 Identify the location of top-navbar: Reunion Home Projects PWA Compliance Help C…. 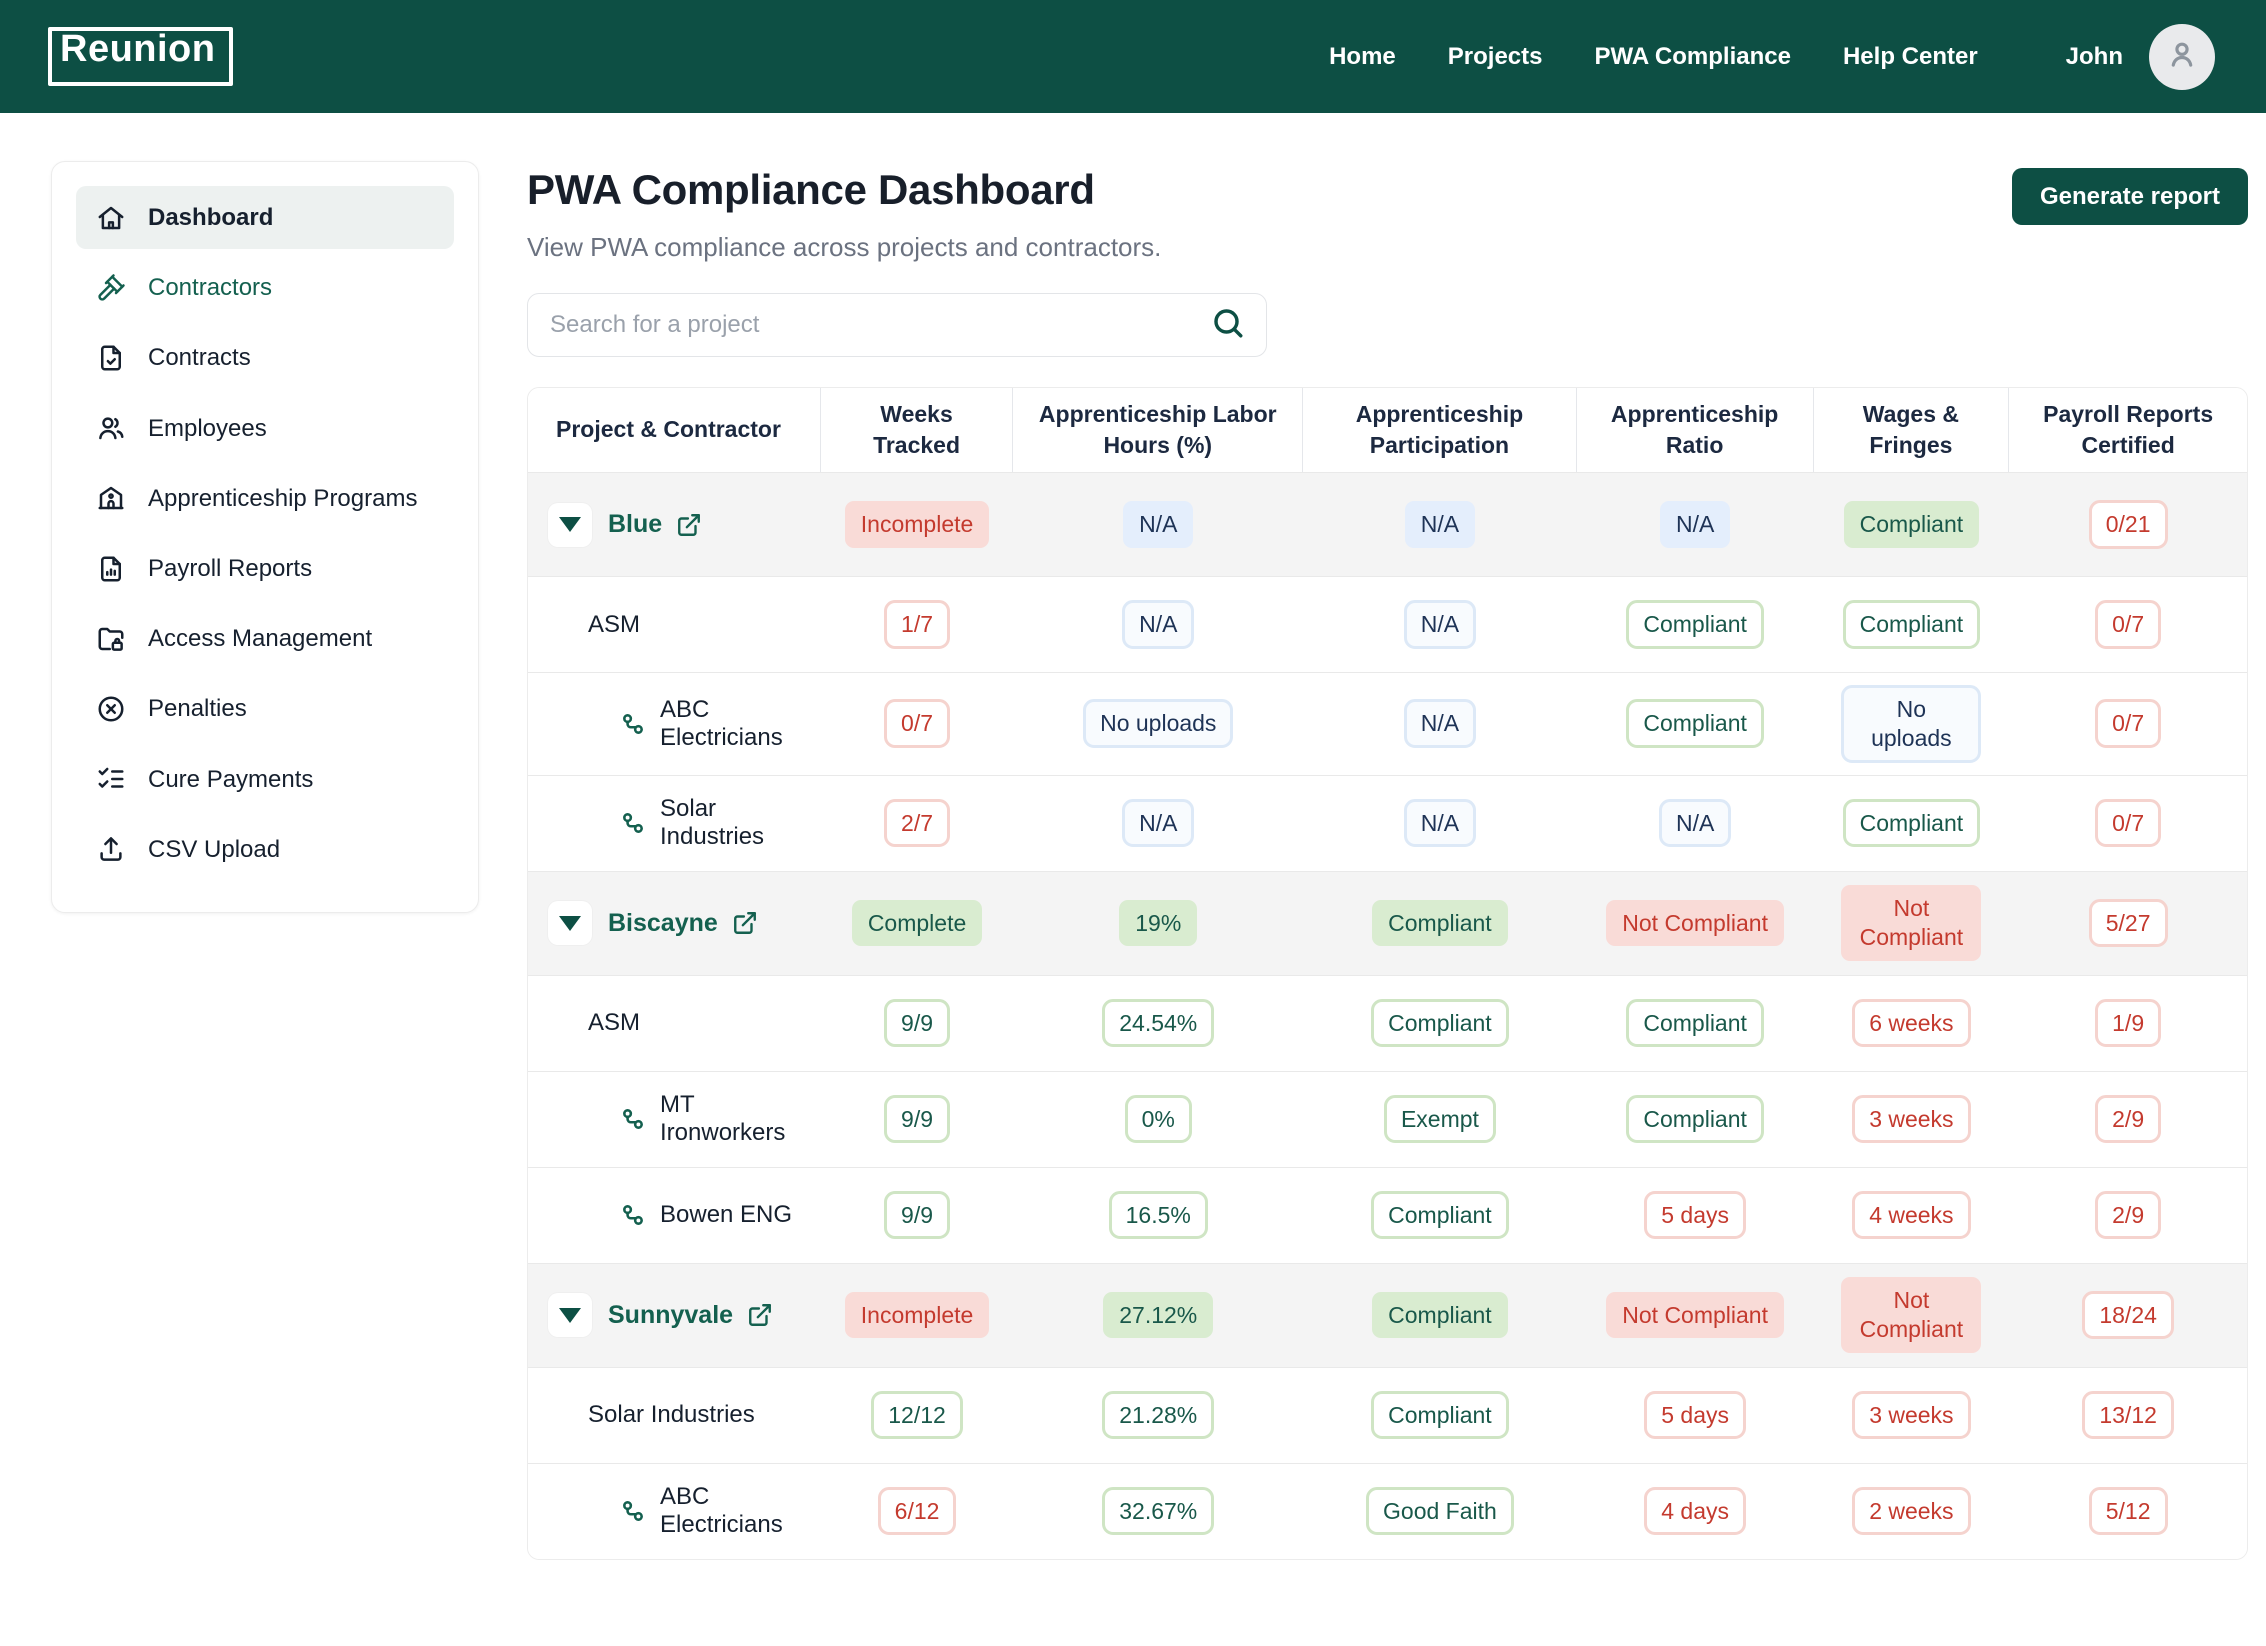
(1133, 56).